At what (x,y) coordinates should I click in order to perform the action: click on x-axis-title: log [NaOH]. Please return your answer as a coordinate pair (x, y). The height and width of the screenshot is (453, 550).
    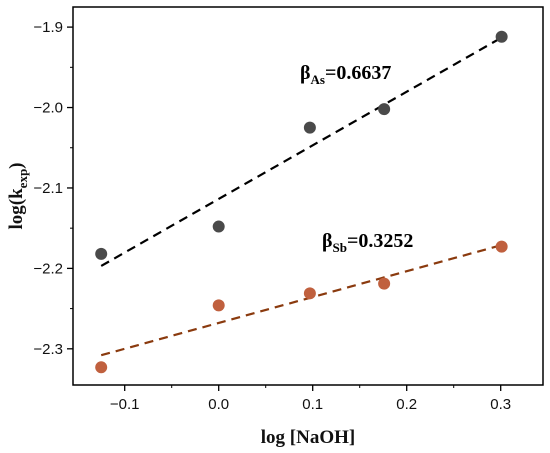
    Looking at the image, I should click on (308, 437).